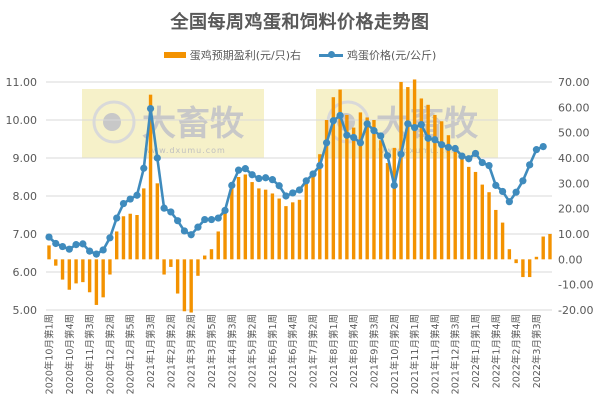  What do you see at coordinates (171, 351) in the screenshot?
I see `x-axis-tick: 2021年2月第2周` at bounding box center [171, 351].